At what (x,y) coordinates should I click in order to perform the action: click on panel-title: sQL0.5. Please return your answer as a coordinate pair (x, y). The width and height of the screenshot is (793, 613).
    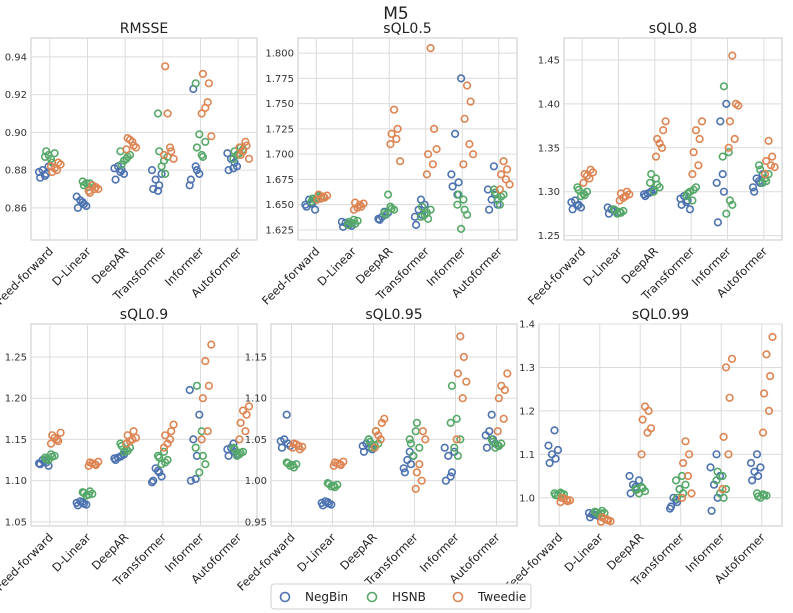
    Looking at the image, I should click on (407, 29).